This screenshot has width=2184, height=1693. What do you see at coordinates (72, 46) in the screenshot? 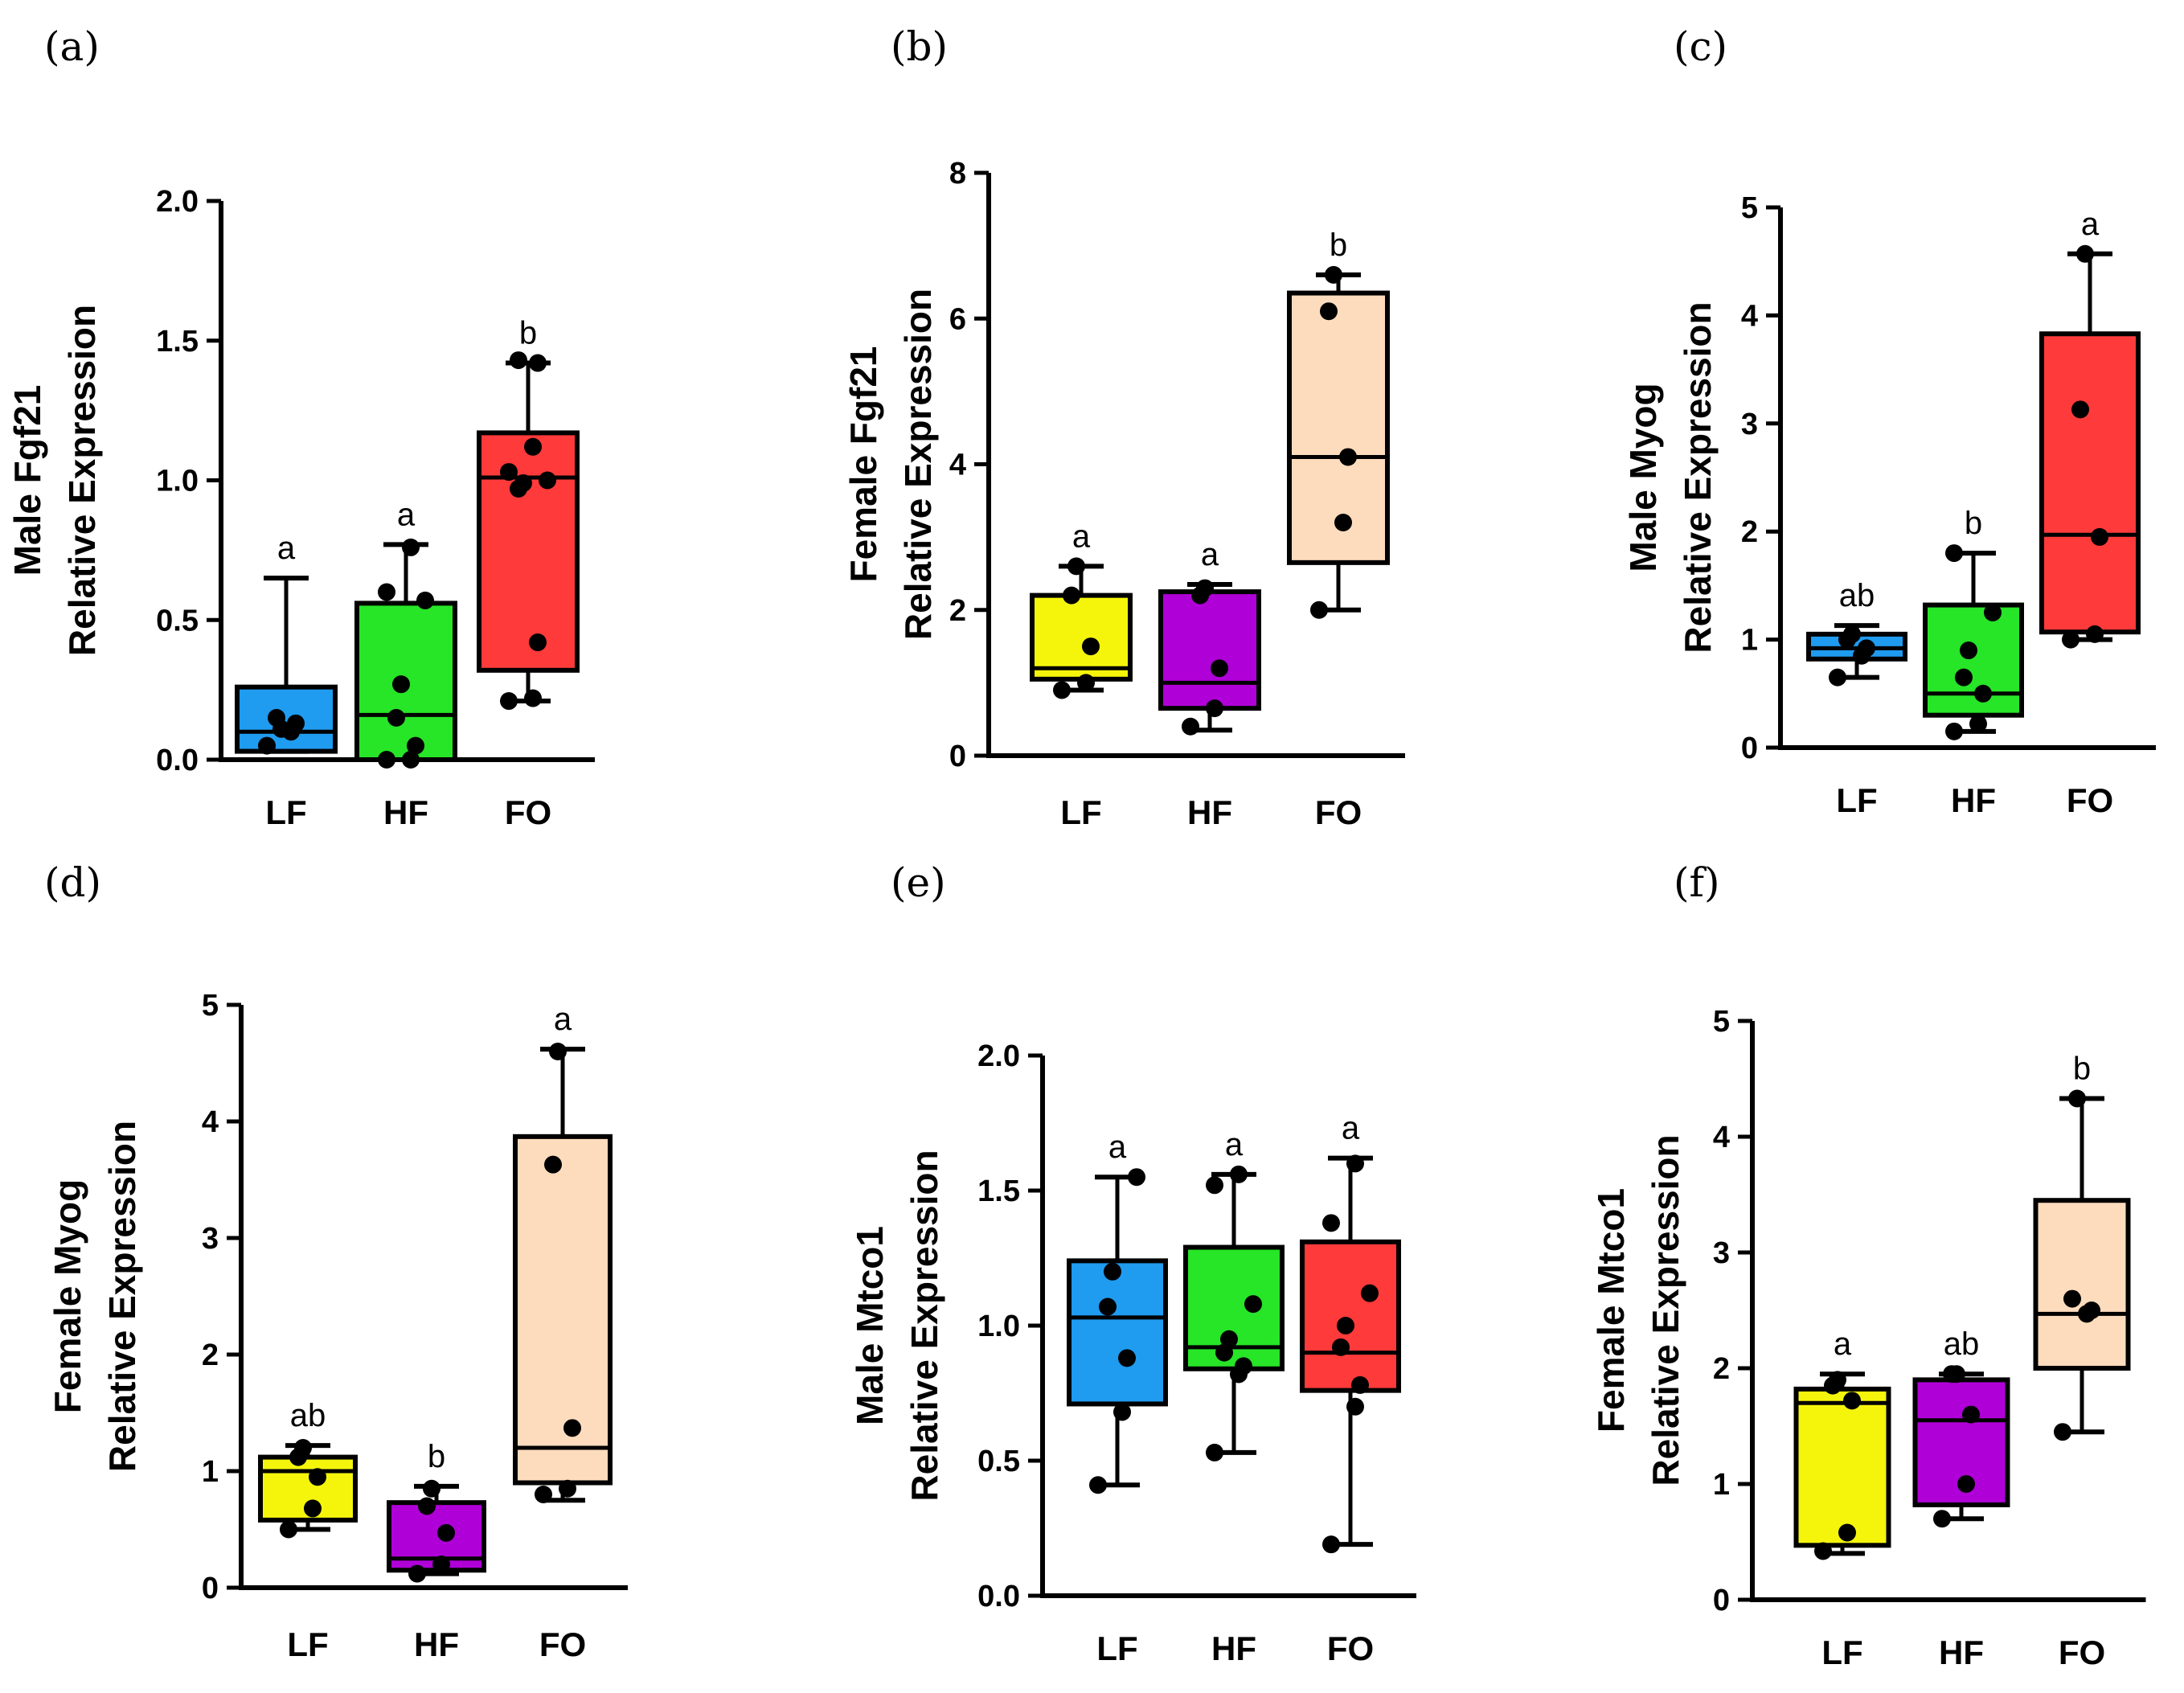
I see `panel-letter: (a)` at bounding box center [72, 46].